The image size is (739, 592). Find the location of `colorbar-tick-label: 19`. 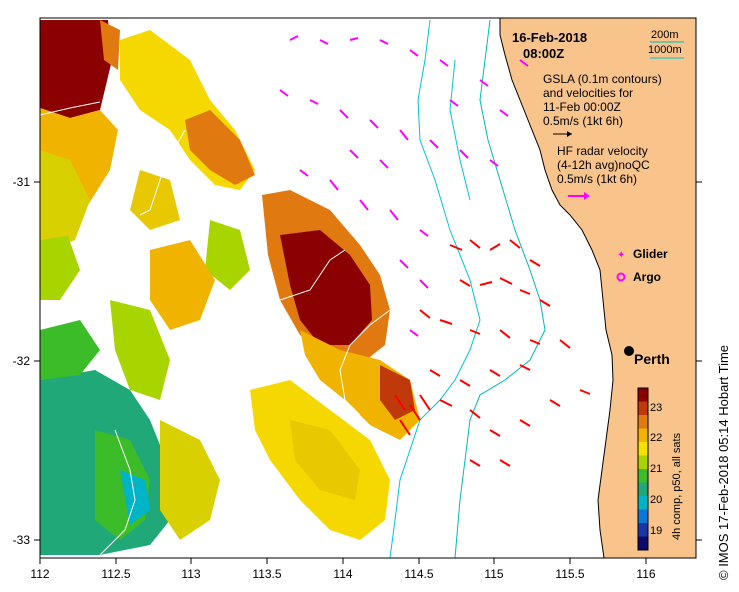

colorbar-tick-label: 19 is located at coordinates (656, 531).